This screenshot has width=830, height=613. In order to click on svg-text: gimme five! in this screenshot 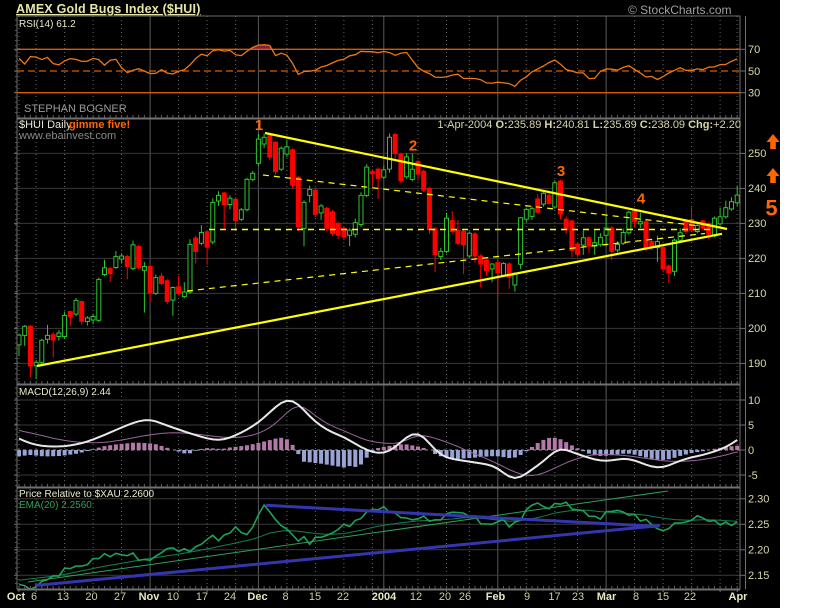, I will do `click(99, 125)`.